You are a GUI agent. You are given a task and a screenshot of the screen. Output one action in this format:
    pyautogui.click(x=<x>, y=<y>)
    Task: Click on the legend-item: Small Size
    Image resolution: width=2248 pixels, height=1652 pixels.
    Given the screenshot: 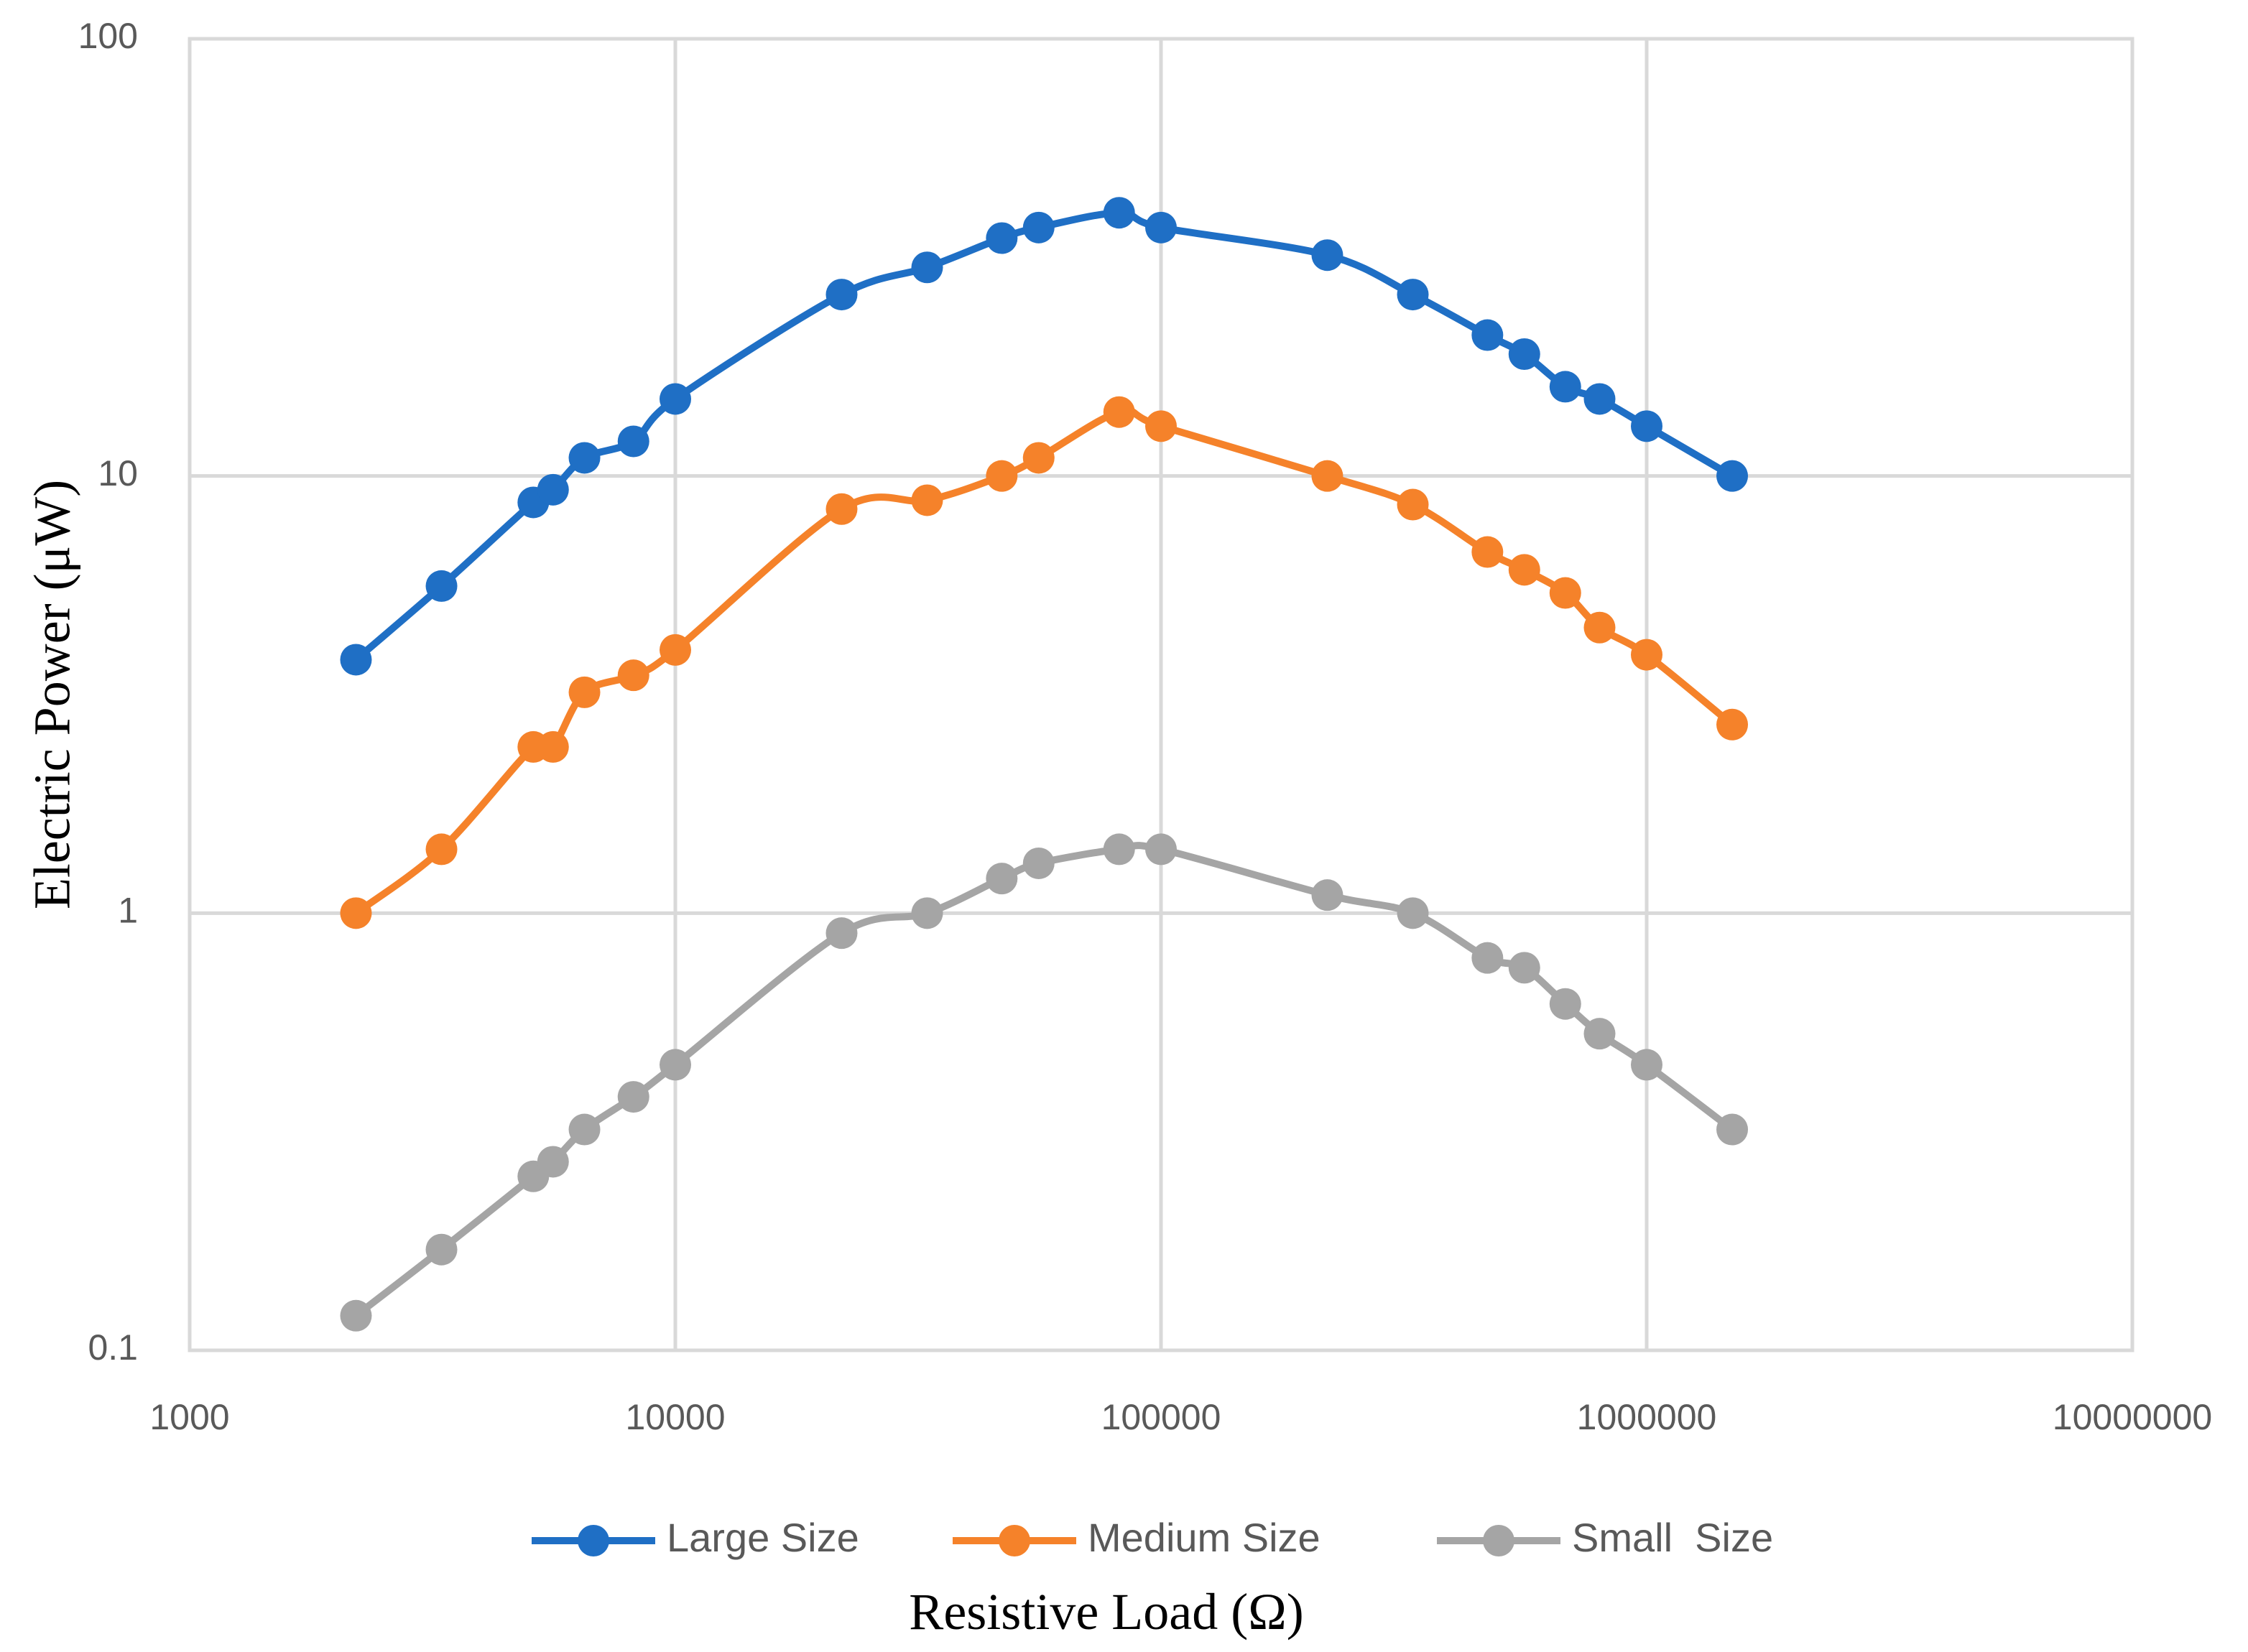 What is the action you would take?
    pyautogui.click(x=1605, y=1538)
    